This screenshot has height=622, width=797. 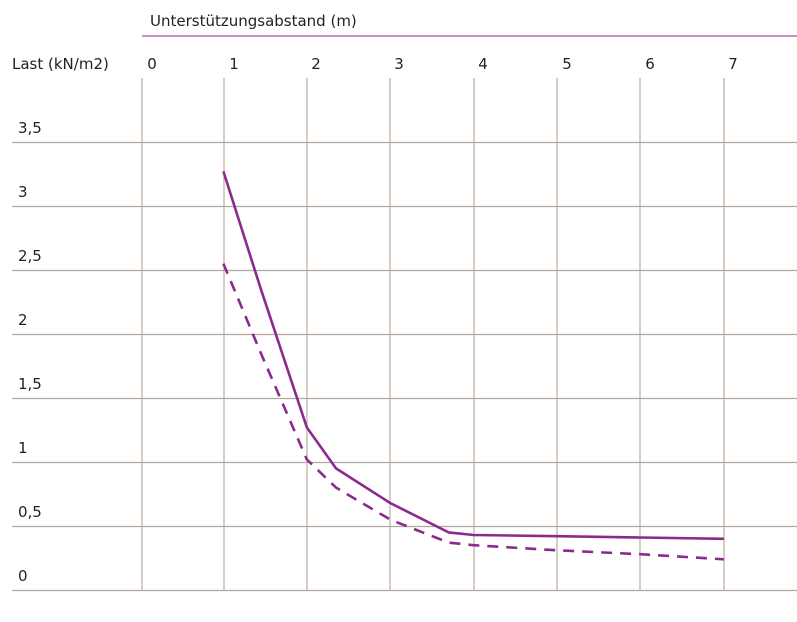 What do you see at coordinates (30, 512) in the screenshot?
I see `y-tick-label: 0,5` at bounding box center [30, 512].